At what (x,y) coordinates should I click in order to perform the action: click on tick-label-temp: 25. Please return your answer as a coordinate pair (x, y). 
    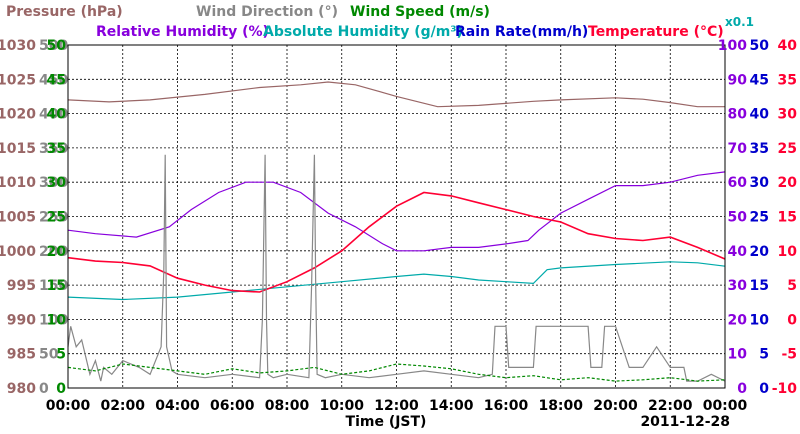
    Looking at the image, I should click on (787, 149).